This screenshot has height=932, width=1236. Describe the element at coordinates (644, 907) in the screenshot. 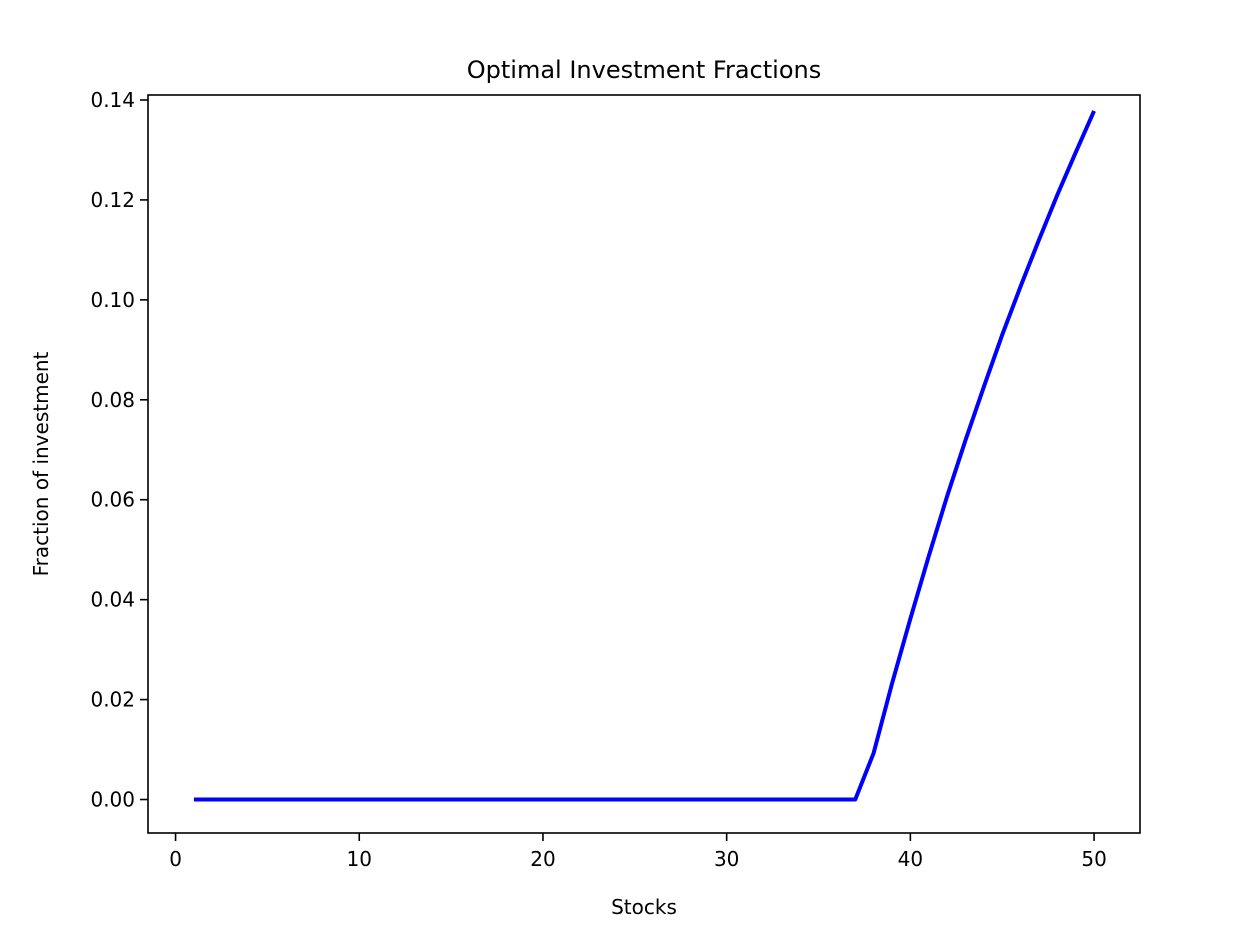

I see `x-axis-label: Stocks` at that location.